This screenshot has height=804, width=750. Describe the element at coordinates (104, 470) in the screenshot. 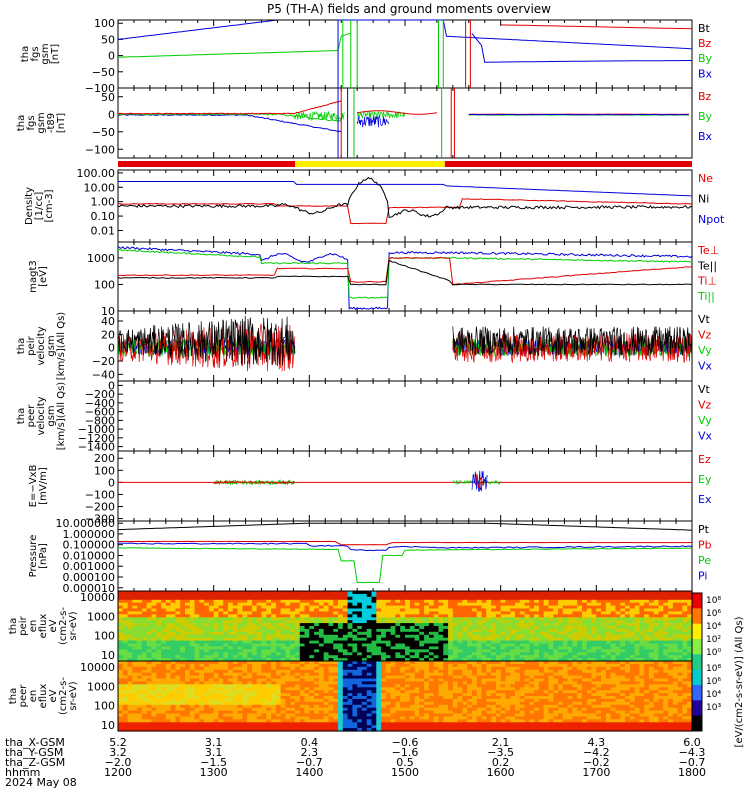

I see `y-tick-label: 100` at that location.